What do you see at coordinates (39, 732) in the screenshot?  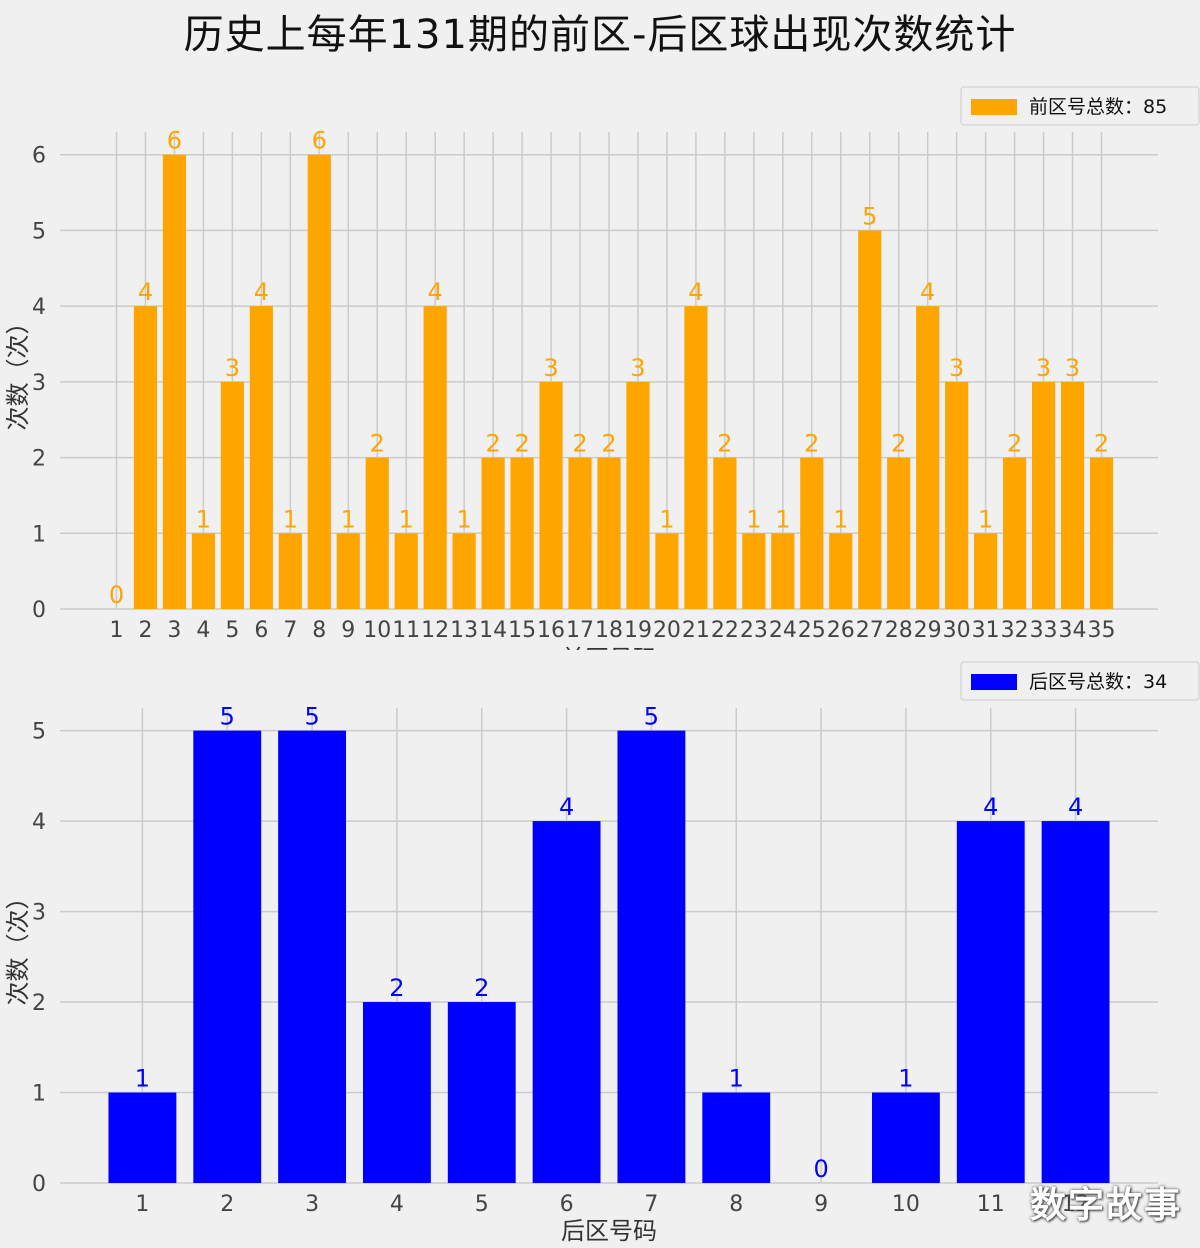 I see `y-tick-label: 5` at bounding box center [39, 732].